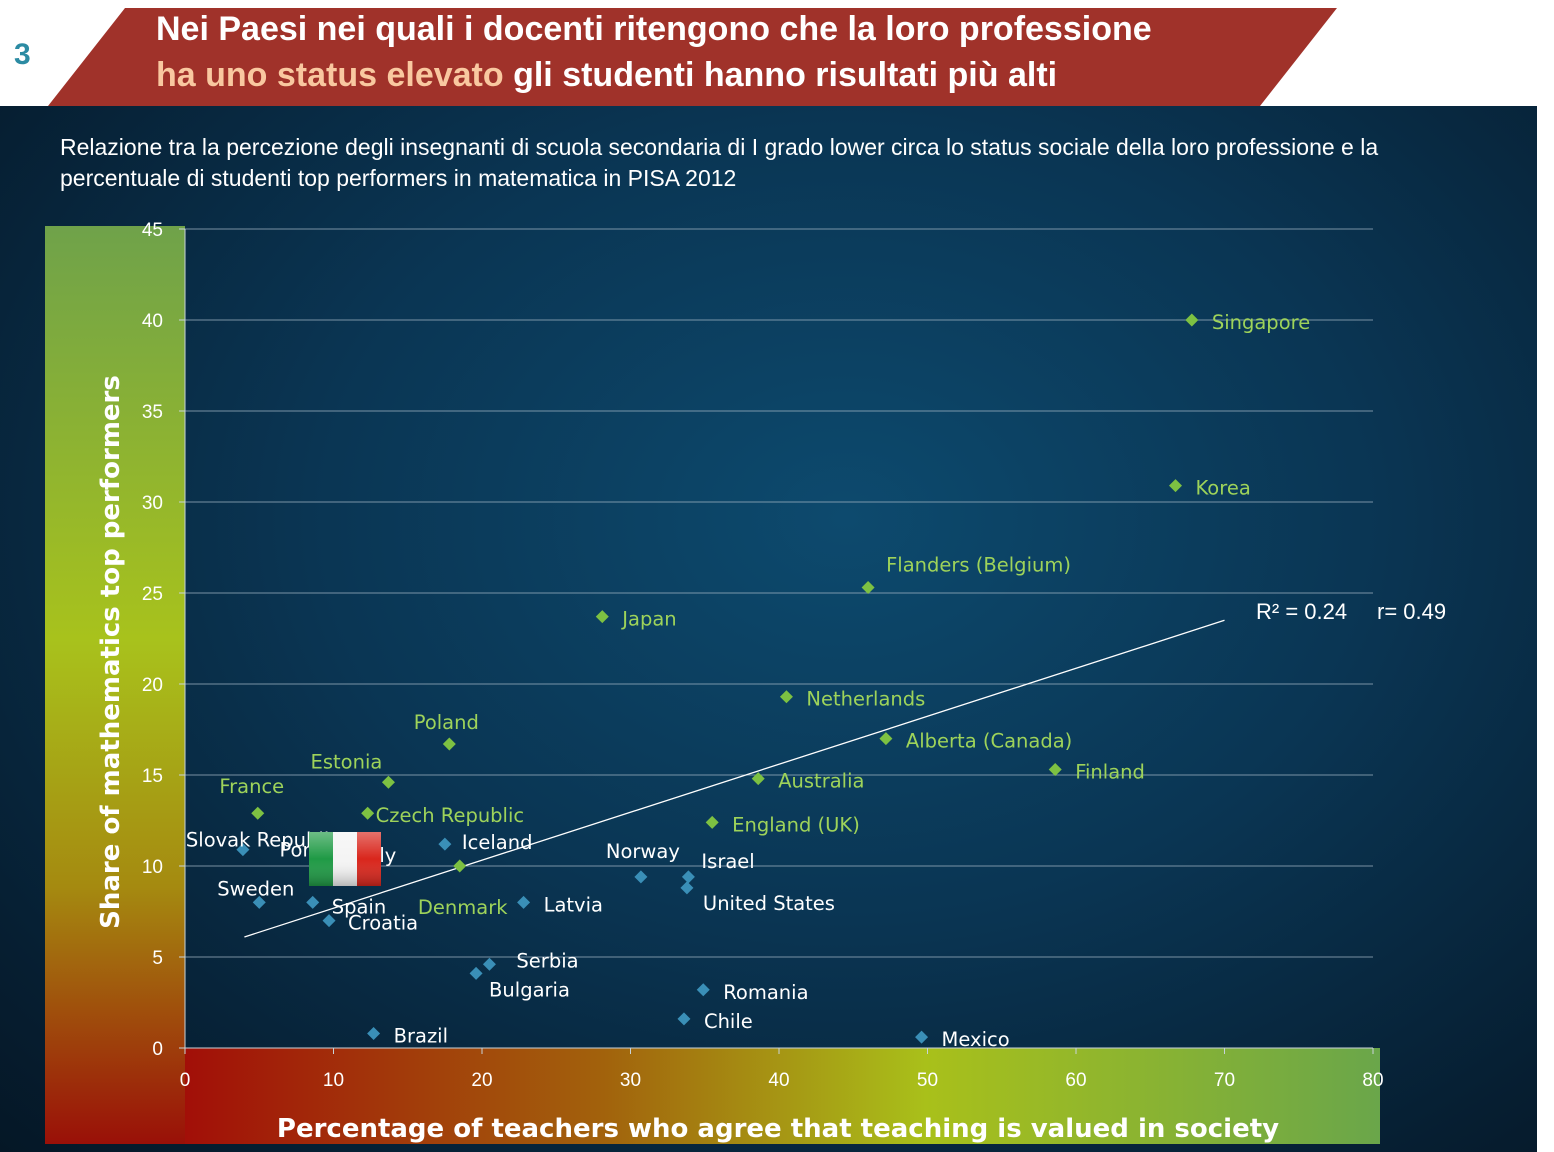 The image size is (1554, 1152). I want to click on point-label: England (UK), so click(796, 824).